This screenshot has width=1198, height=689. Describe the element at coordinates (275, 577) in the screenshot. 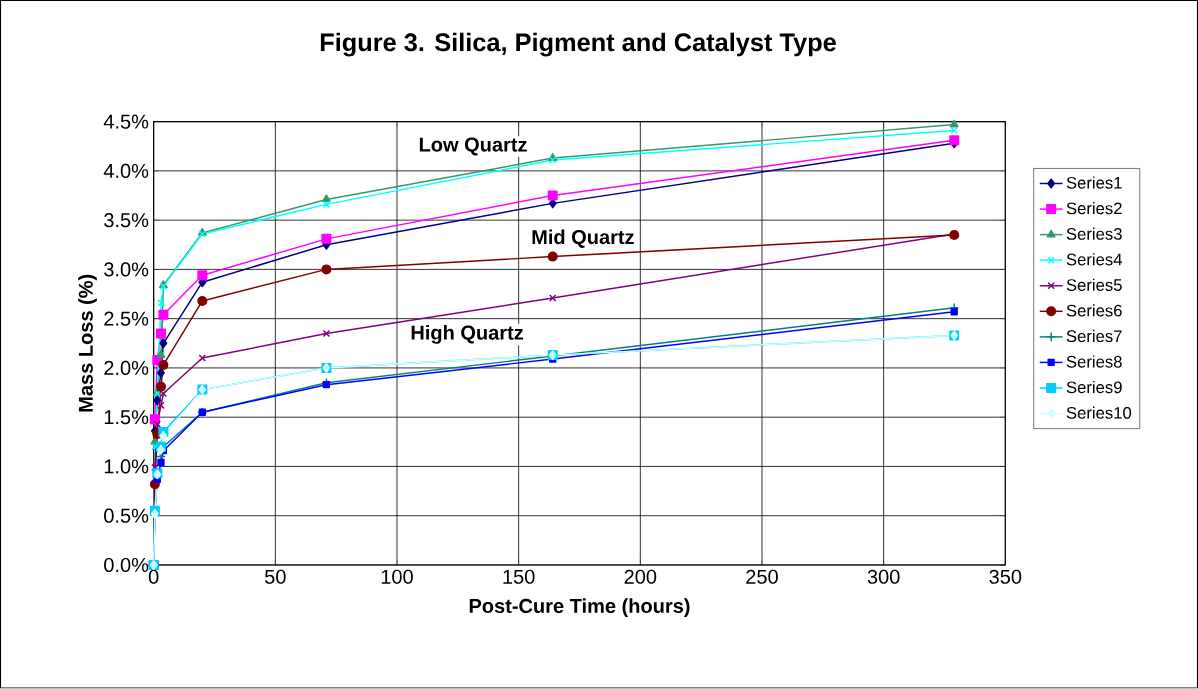

I see `x-tick-label: 50` at that location.